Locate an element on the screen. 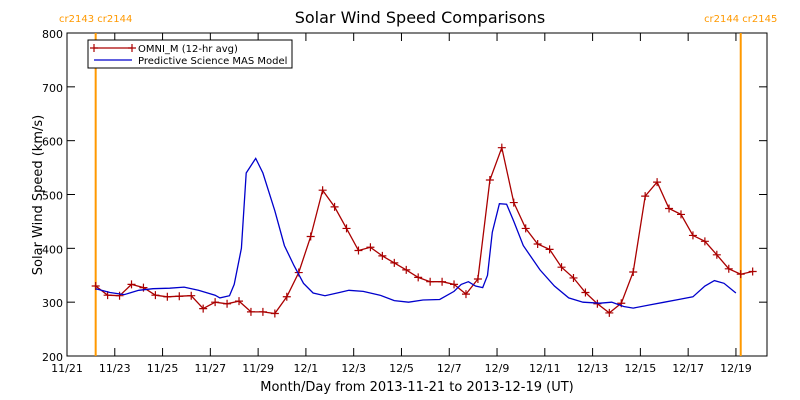 The image size is (800, 400). x-tick-label: 12/1 is located at coordinates (306, 368).